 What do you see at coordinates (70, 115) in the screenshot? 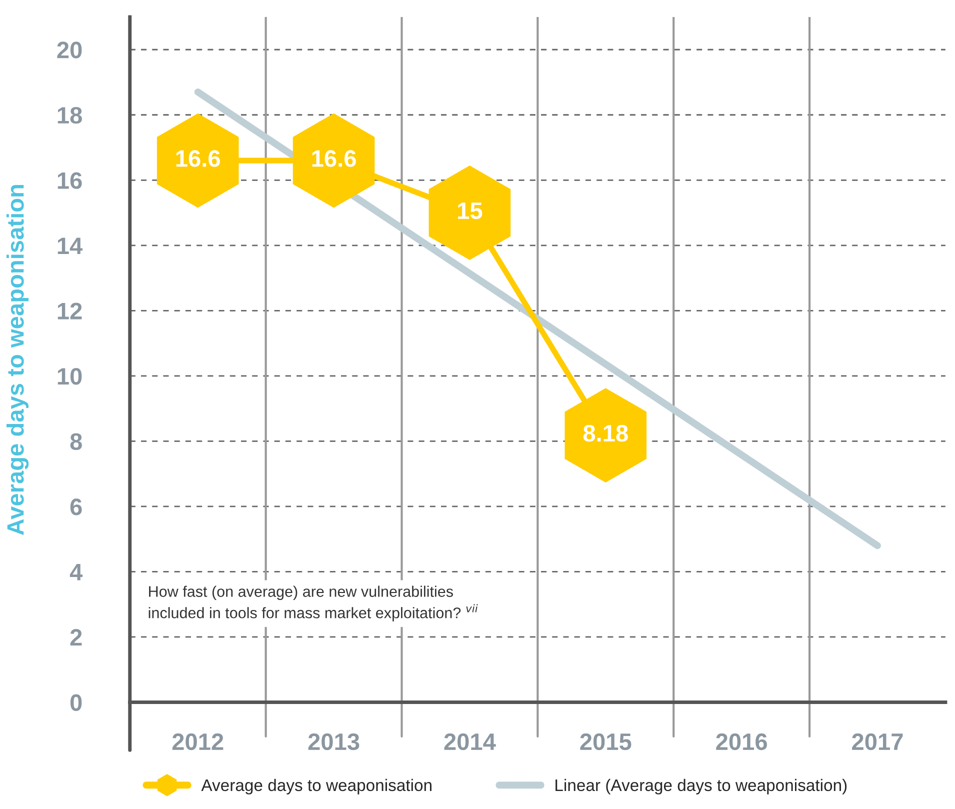
I see `y-tick-label: 18` at bounding box center [70, 115].